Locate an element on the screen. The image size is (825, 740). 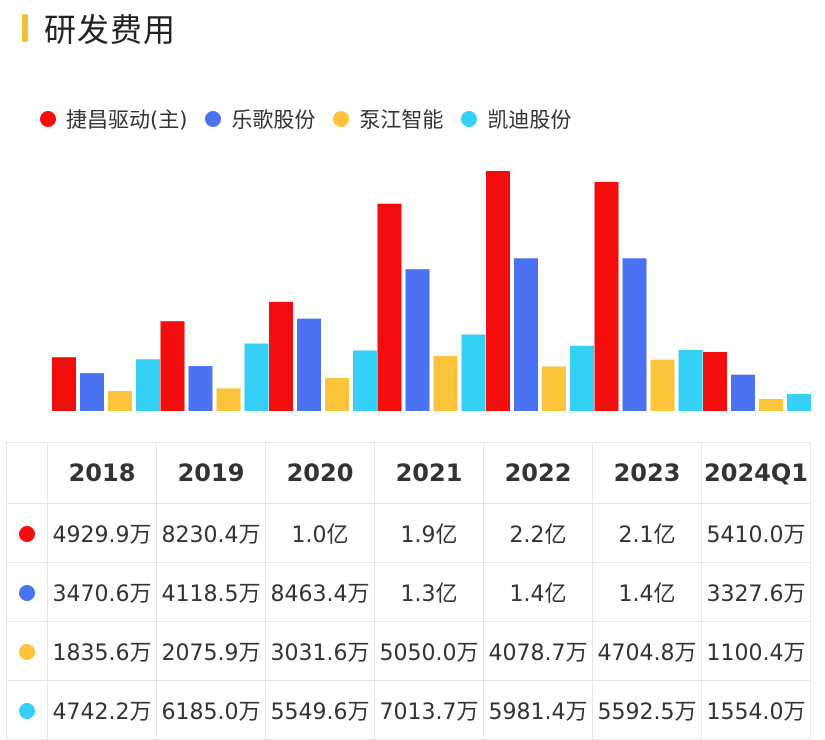
table-cell: 4742.2万 is located at coordinates (102, 710).